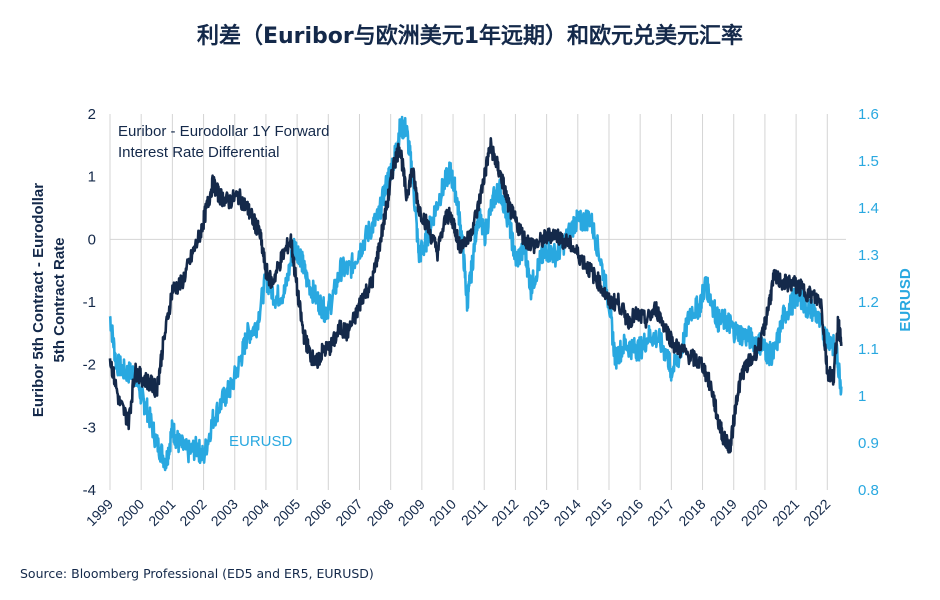 The width and height of the screenshot is (940, 600). I want to click on right-tick-label: 1.3, so click(868, 255).